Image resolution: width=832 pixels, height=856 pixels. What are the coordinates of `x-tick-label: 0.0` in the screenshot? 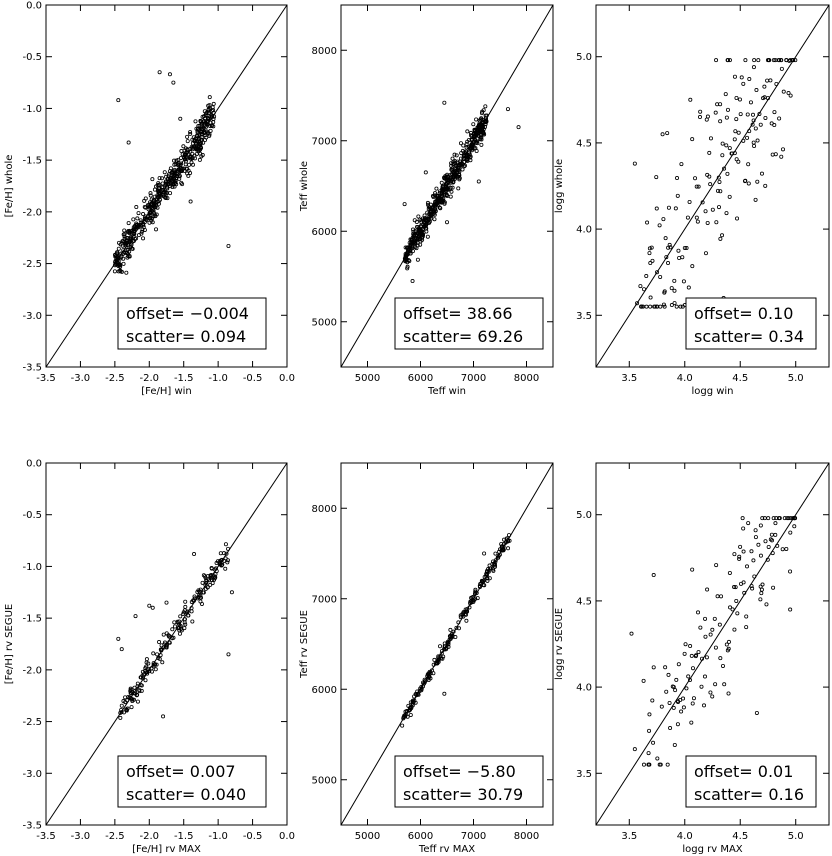 It's located at (287, 378).